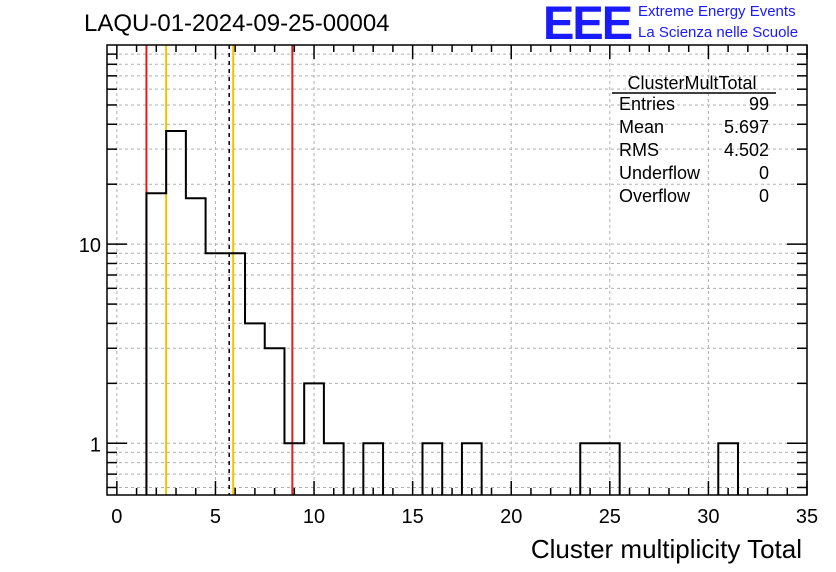  Describe the element at coordinates (807, 517) in the screenshot. I see `x-tick-label: 35` at that location.